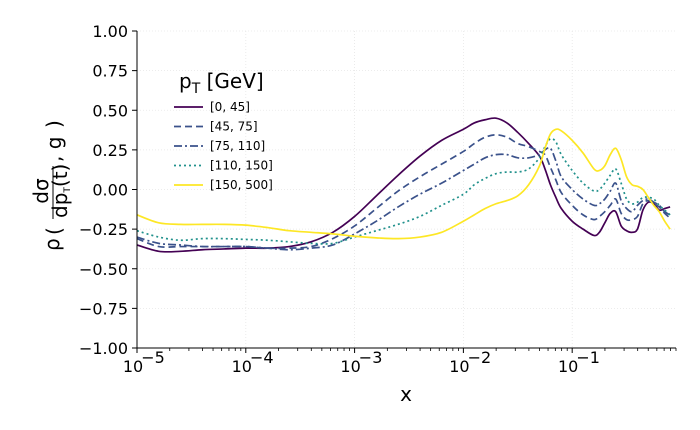 Image resolution: width=700 pixels, height=430 pixels. What do you see at coordinates (153, 357) in the screenshot?
I see `x-tick-exponent: −5` at bounding box center [153, 357].